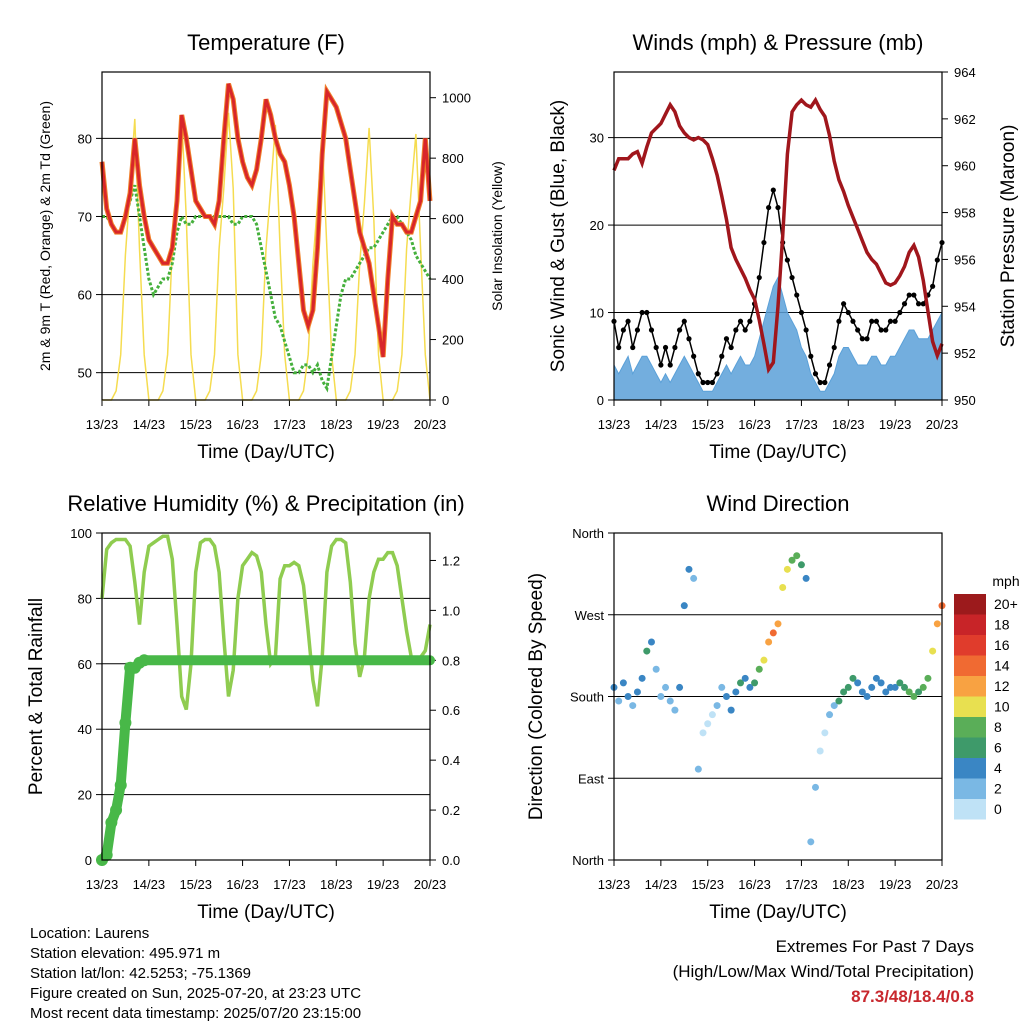  I want to click on x-tick-label: 19/23, so click(895, 424).